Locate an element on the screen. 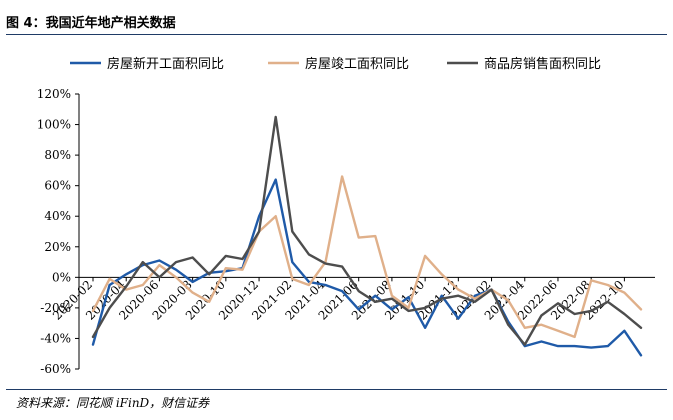  y-tick-label: 20% is located at coordinates (57, 247).